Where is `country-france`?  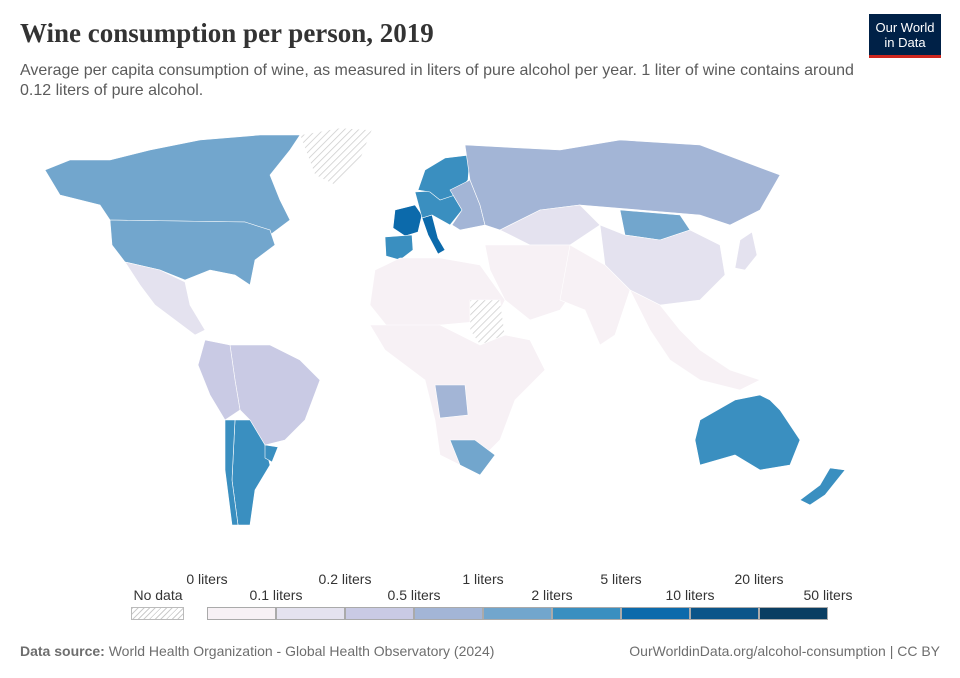
country-france is located at coordinates (407, 220).